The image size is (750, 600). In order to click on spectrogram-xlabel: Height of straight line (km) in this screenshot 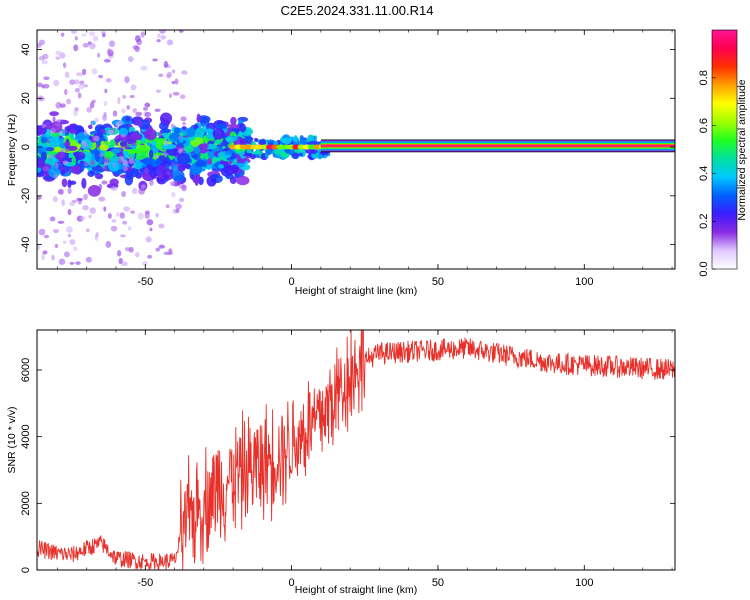, I will do `click(356, 291)`.